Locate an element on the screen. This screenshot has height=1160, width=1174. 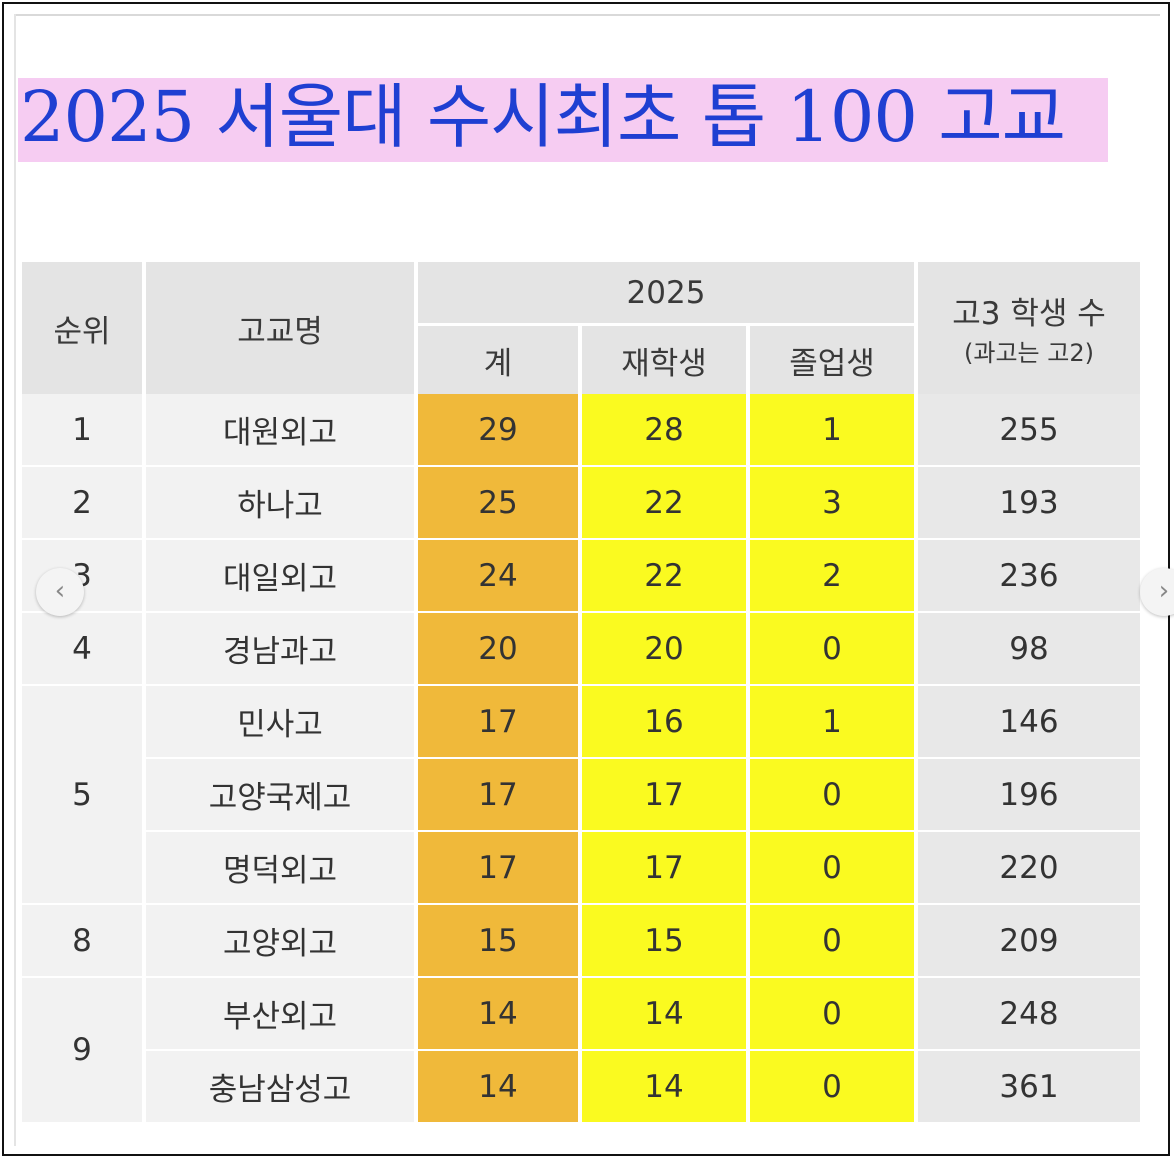
chevron-left-icon: ‹ is located at coordinates (60, 591).